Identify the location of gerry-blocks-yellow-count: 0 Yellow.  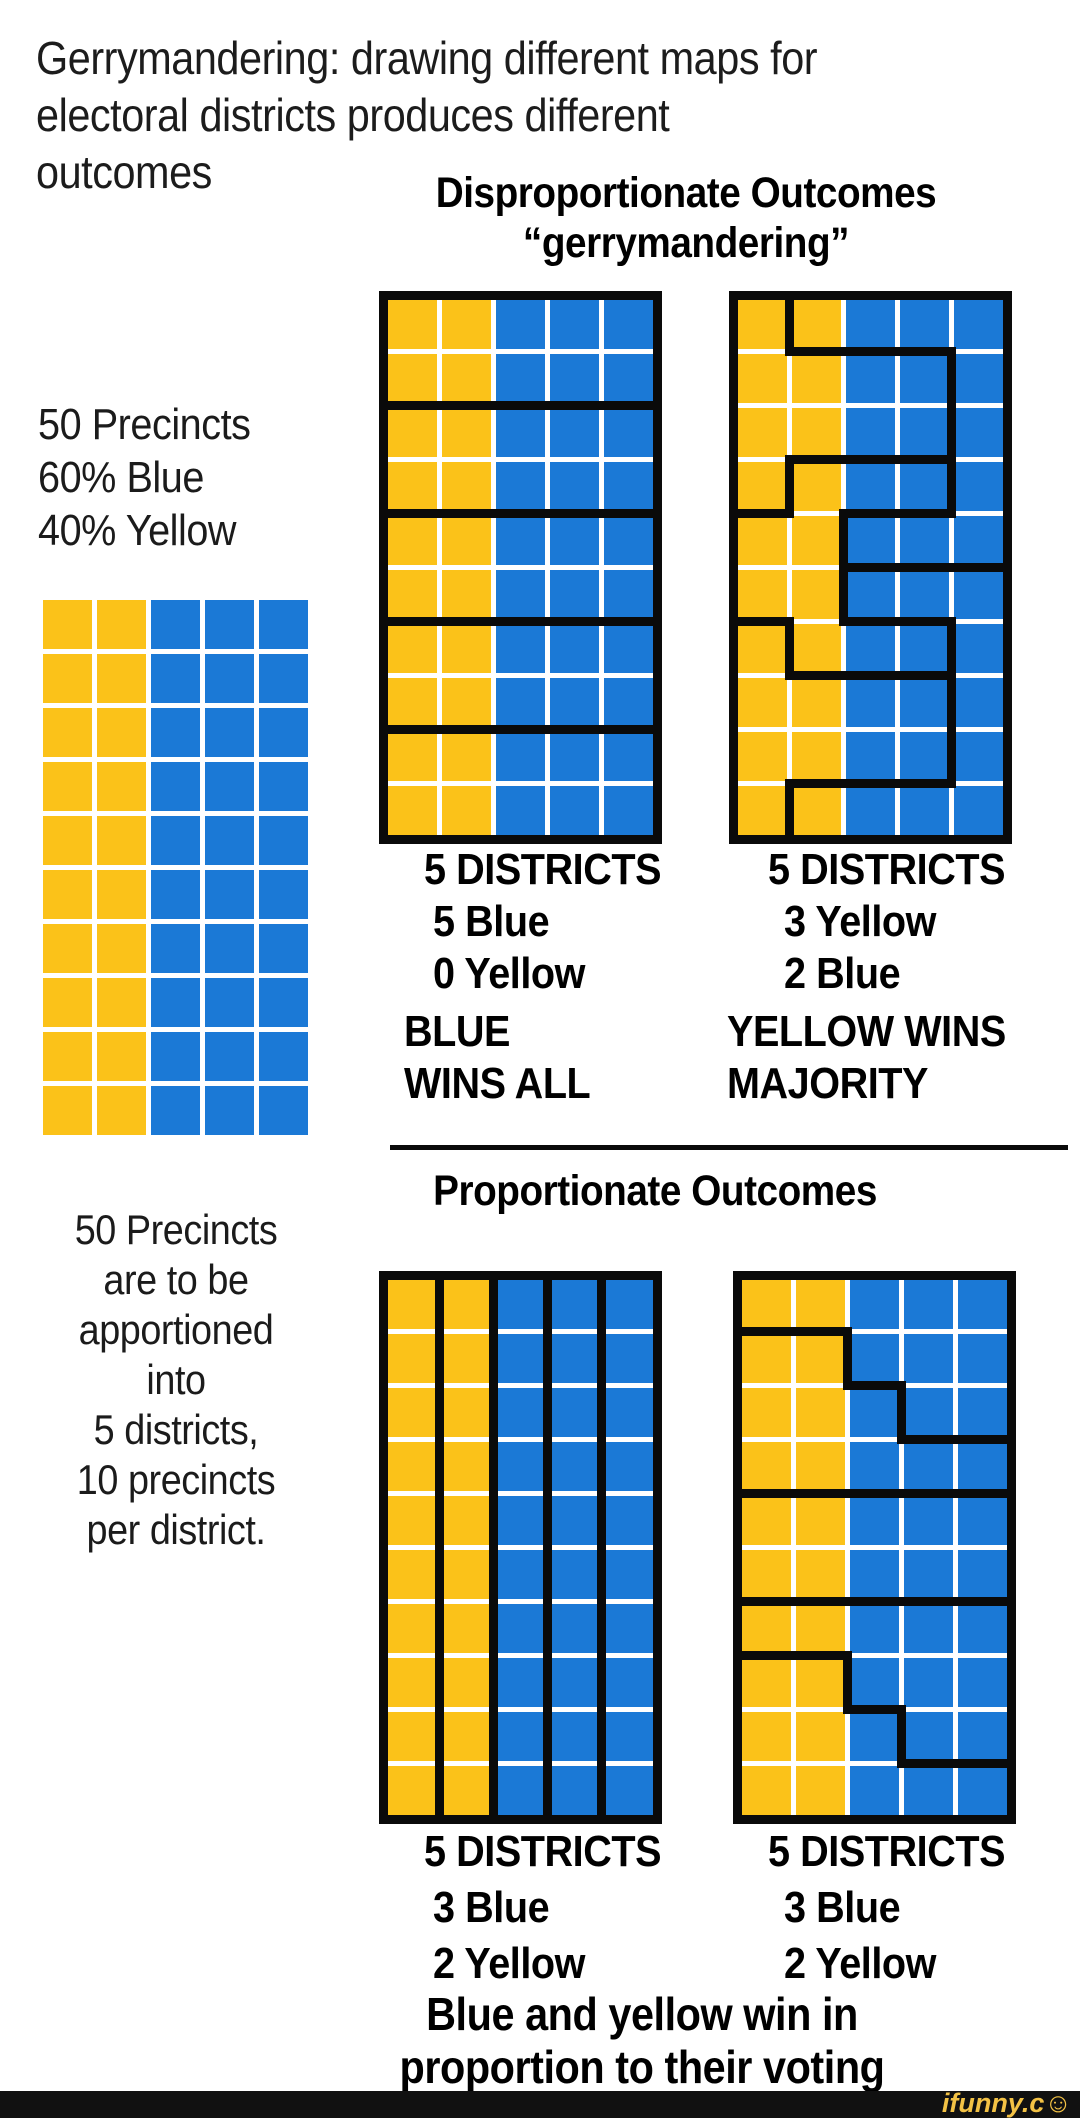
(509, 973).